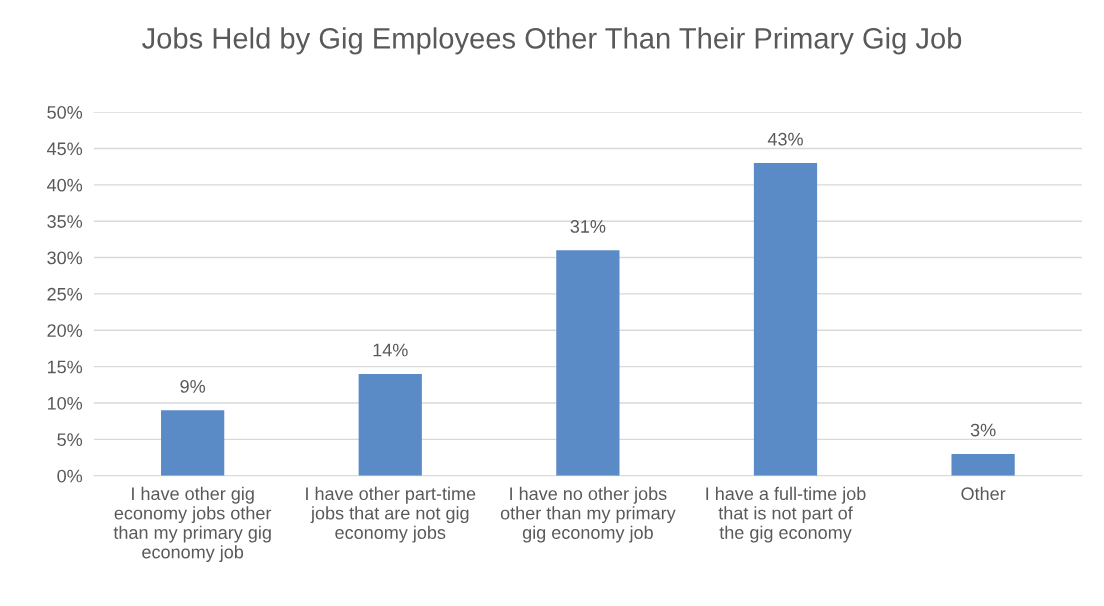 Image resolution: width=1104 pixels, height=606 pixels. I want to click on y-tick-label: 25%, so click(65, 294).